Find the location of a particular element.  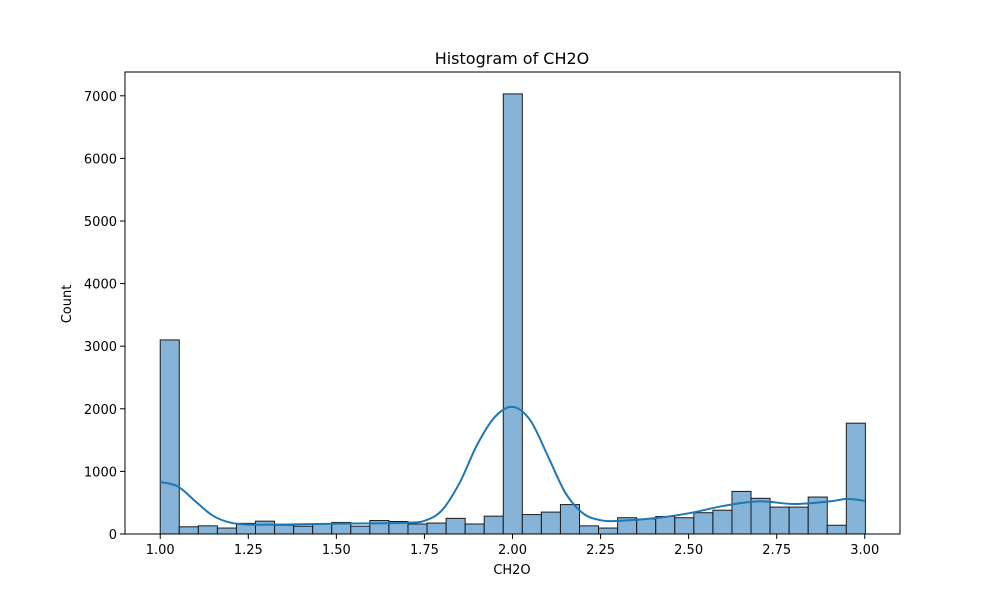

x-tick-label: 1.25 is located at coordinates (248, 550).